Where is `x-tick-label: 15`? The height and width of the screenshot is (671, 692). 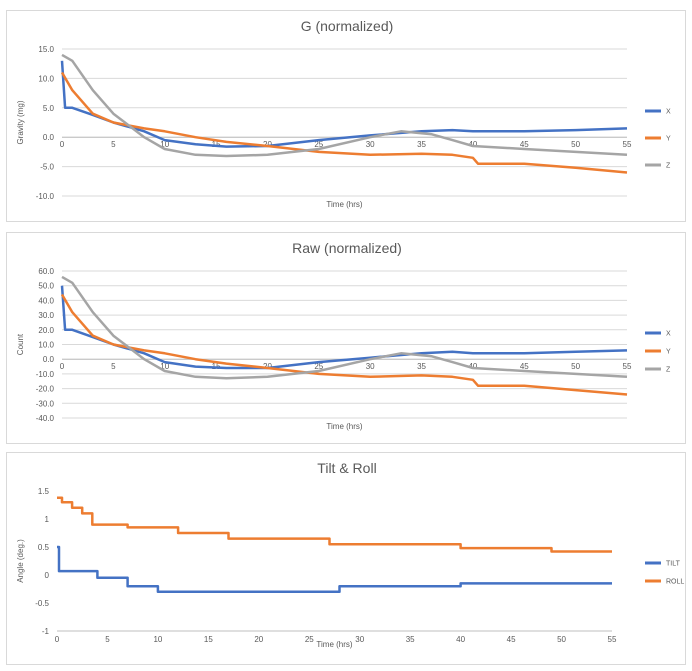 x-tick-label: 15 is located at coordinates (208, 639).